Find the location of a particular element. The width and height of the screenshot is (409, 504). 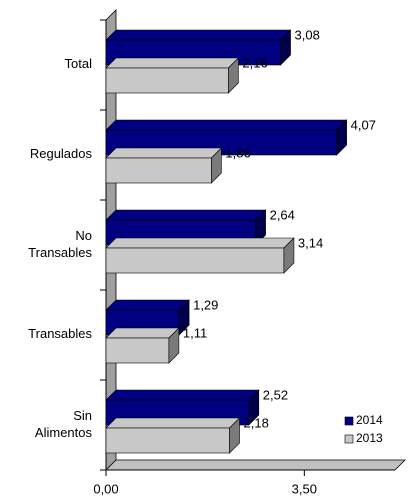

category-label: Transables is located at coordinates (60, 333).